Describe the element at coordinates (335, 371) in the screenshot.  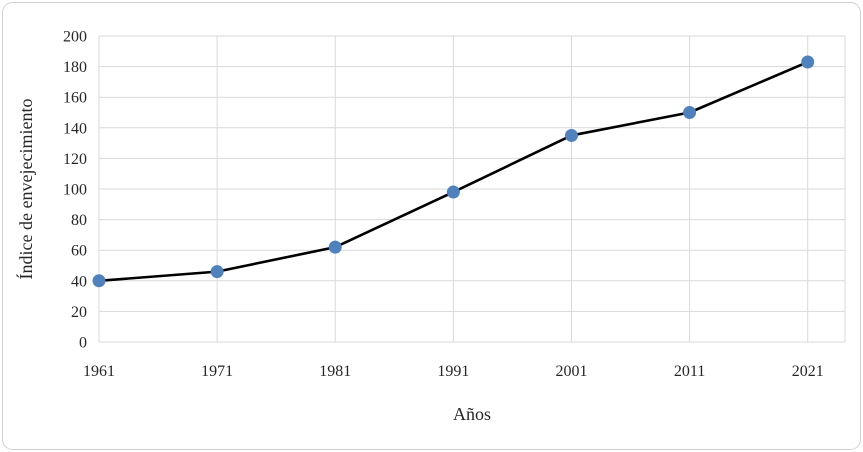
I see `x-tick-label: 1981` at that location.